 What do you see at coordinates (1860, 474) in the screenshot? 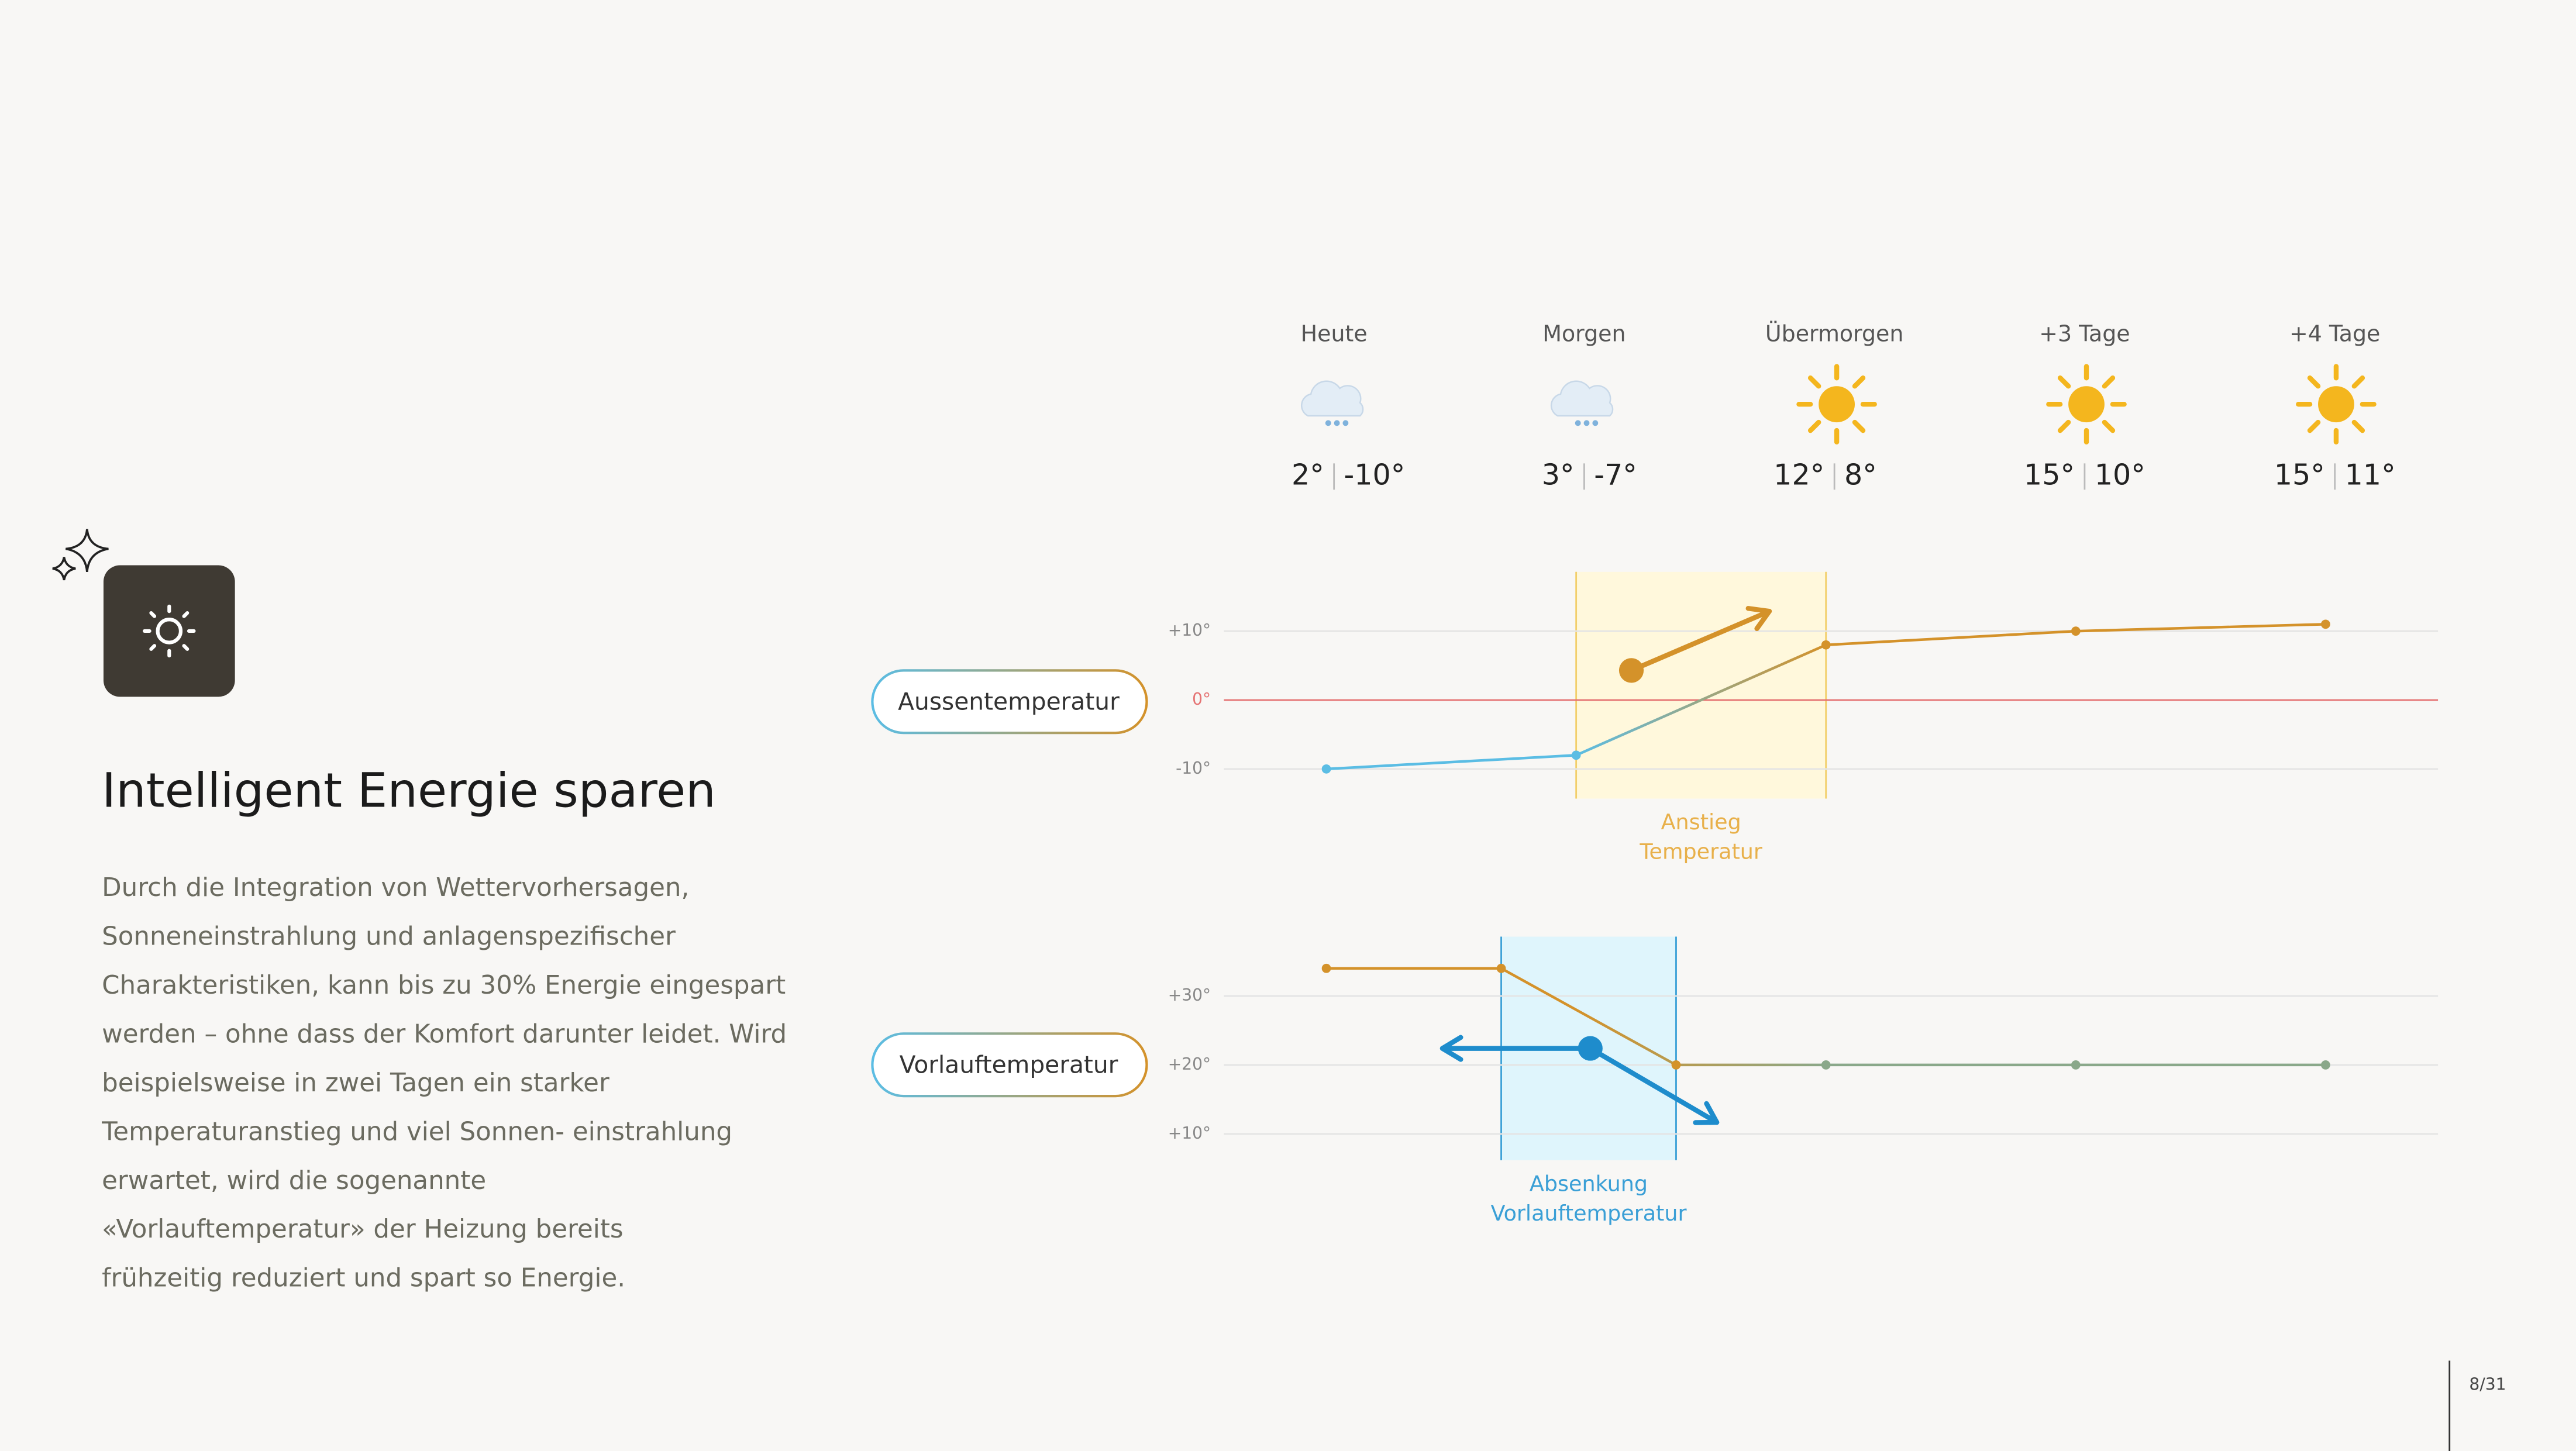
I see `temp-low: 8°` at bounding box center [1860, 474].